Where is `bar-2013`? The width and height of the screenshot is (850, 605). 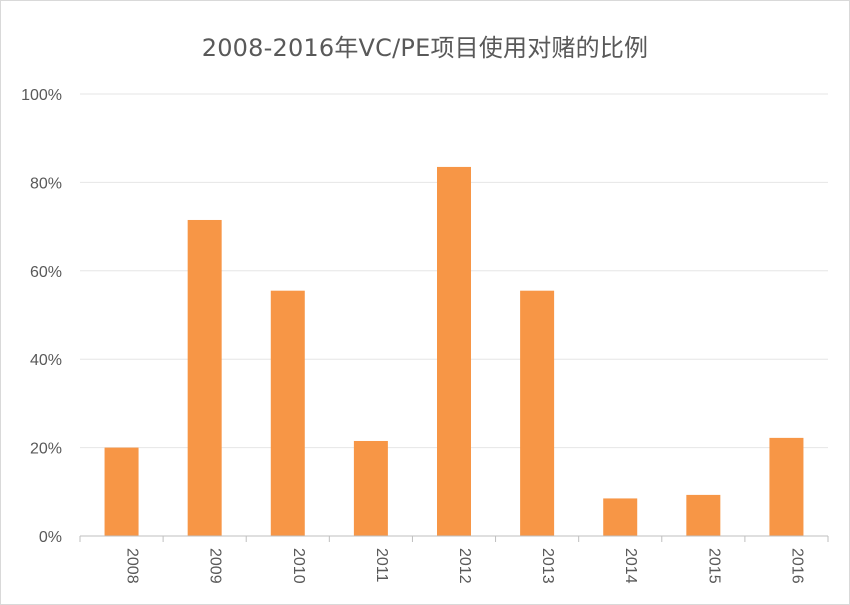
bar-2013 is located at coordinates (537, 413).